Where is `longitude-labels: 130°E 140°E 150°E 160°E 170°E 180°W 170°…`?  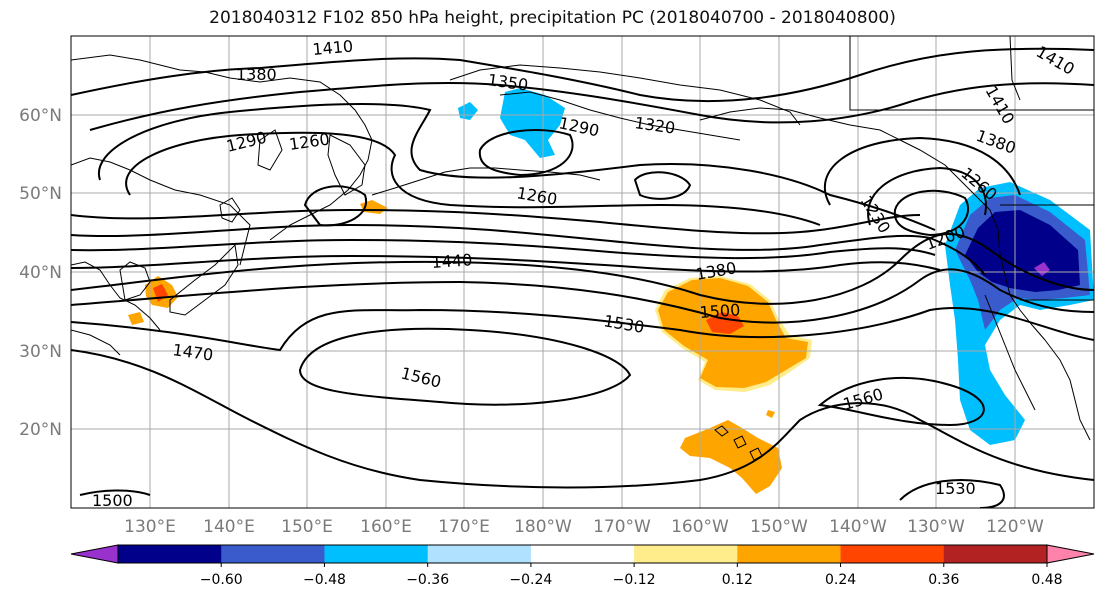 longitude-labels: 130°E 140°E 150°E 160°E 170°E 180°W 170°… is located at coordinates (584, 527).